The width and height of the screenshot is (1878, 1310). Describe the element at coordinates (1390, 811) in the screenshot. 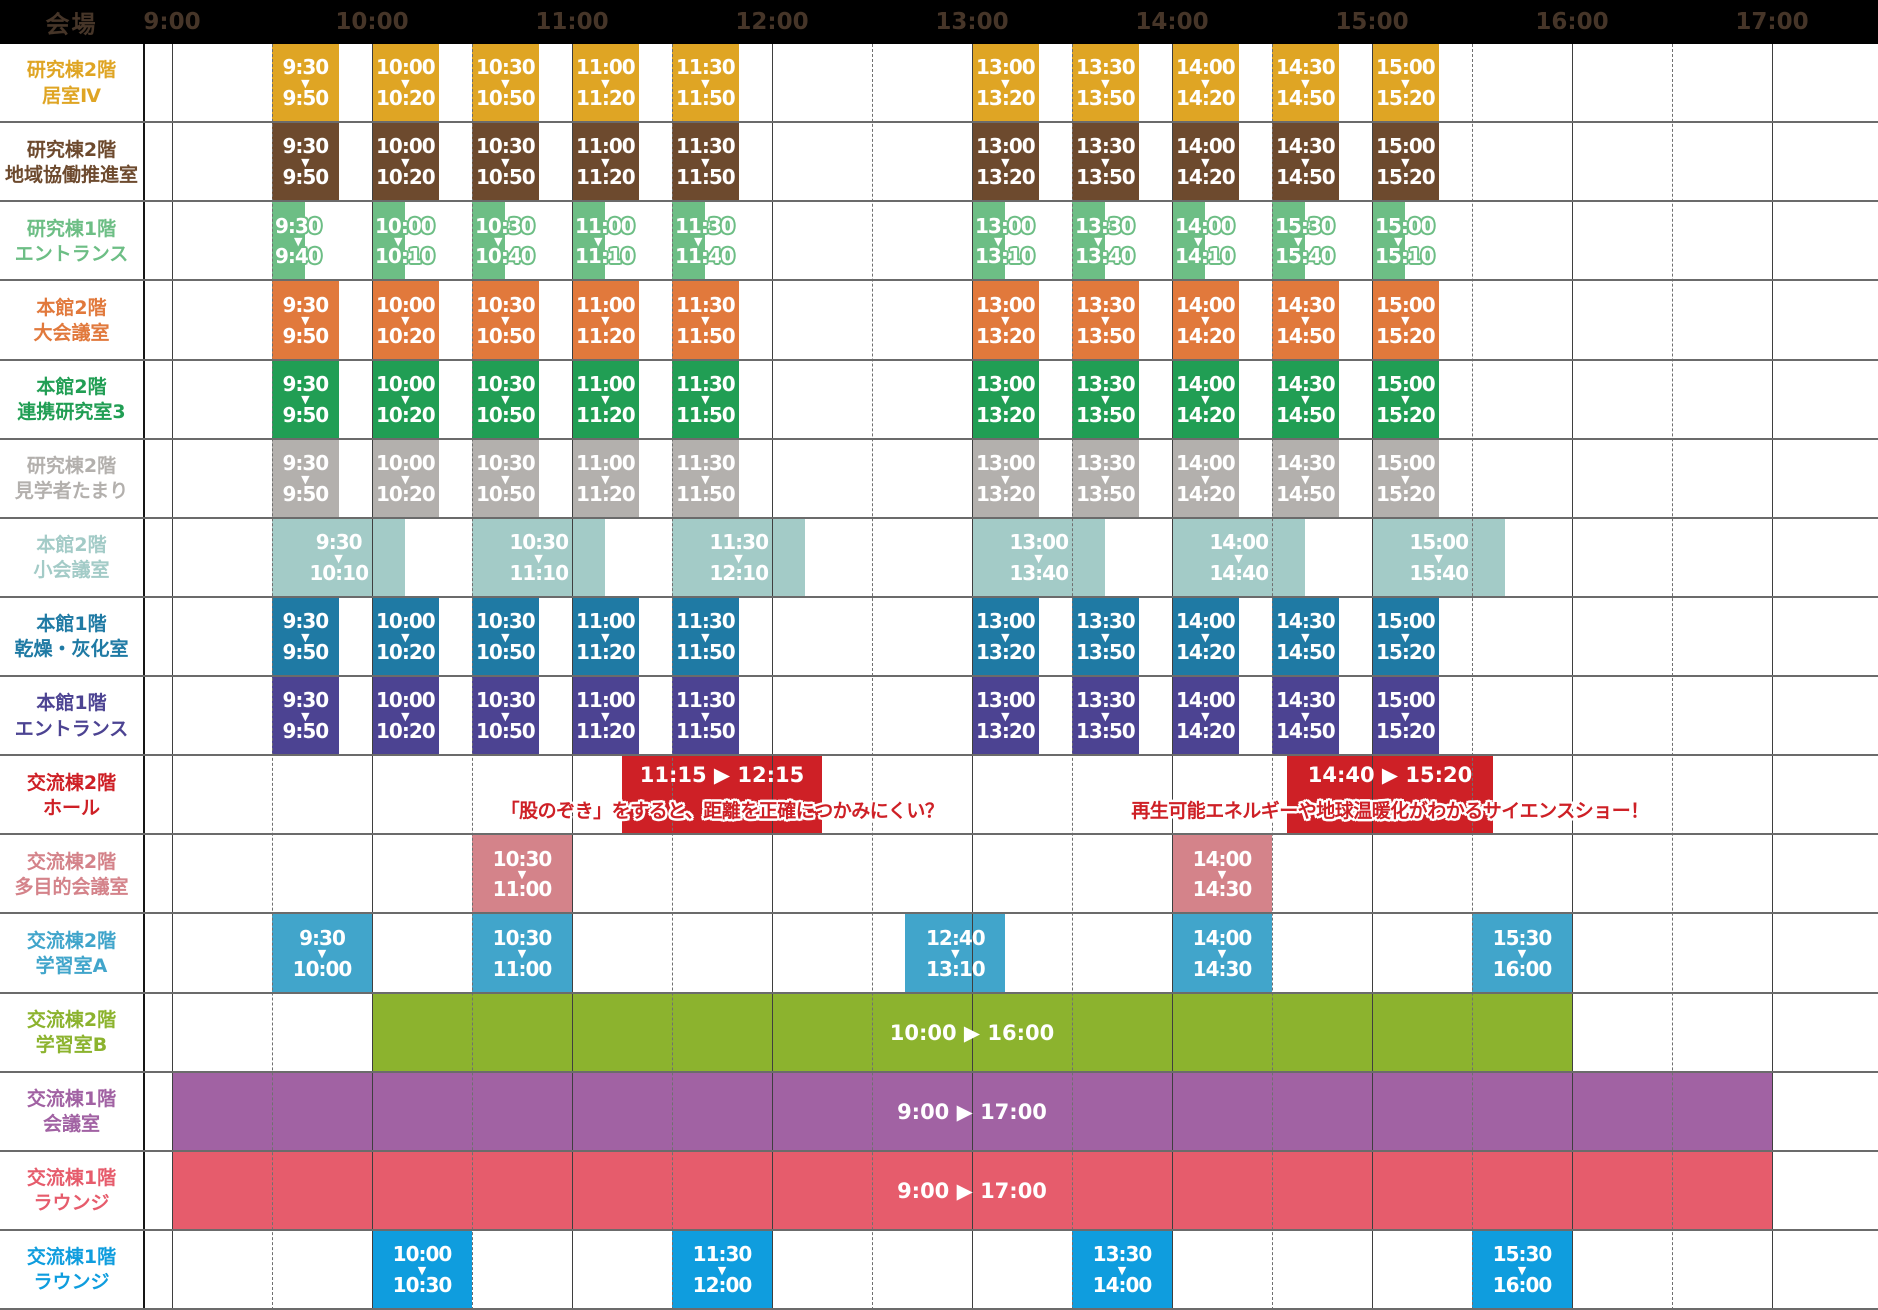

I see `event-subtitle: 再生可能エネルギーや地球温暖化がわかるサイエンスショー！` at that location.